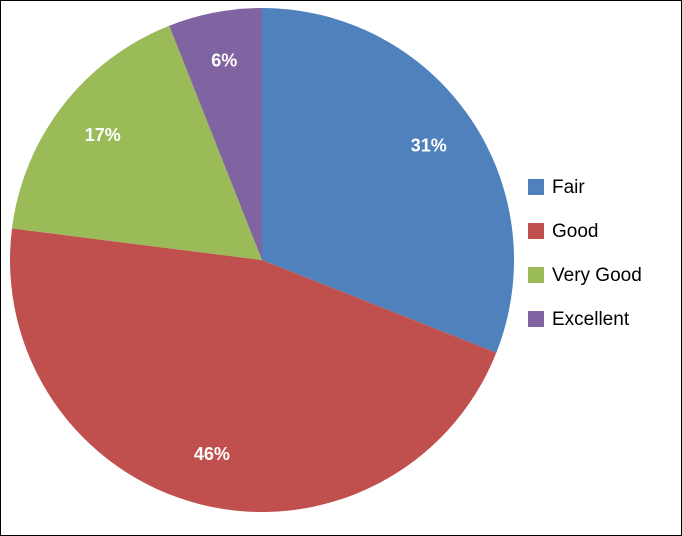 Image resolution: width=682 pixels, height=536 pixels. What do you see at coordinates (224, 61) in the screenshot?
I see `slice-label: 6%` at bounding box center [224, 61].